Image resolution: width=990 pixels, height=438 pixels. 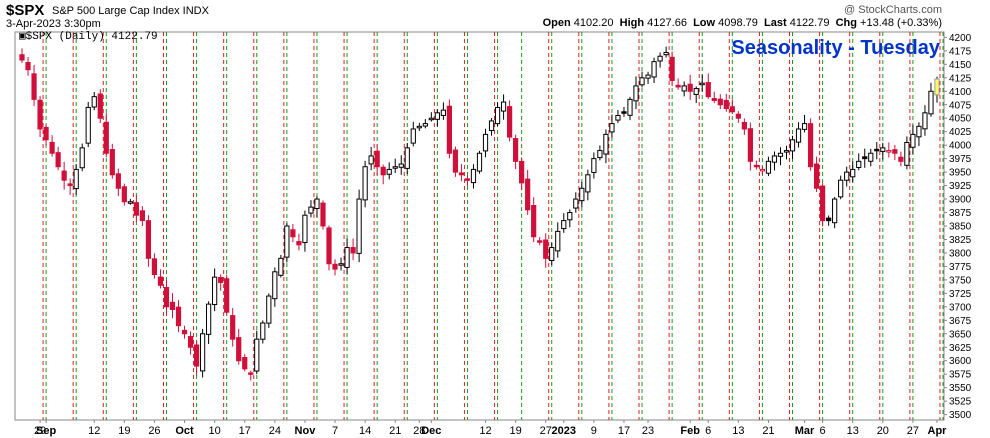 What do you see at coordinates (960, 92) in the screenshot?
I see `y-tick-label: 4100` at bounding box center [960, 92].